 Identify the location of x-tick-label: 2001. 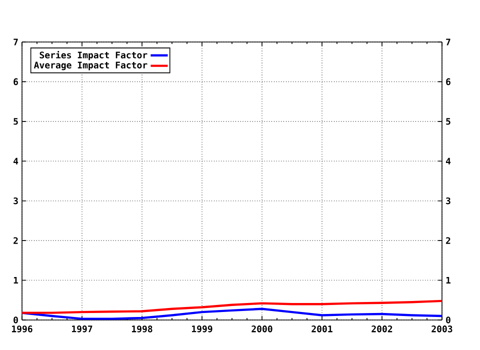
(322, 329).